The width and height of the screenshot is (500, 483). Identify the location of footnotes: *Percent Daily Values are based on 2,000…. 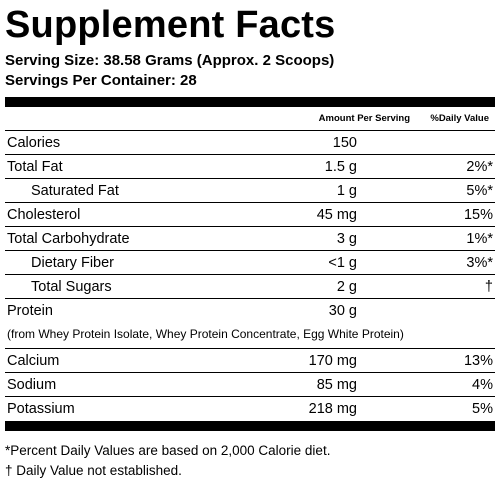
(250, 461).